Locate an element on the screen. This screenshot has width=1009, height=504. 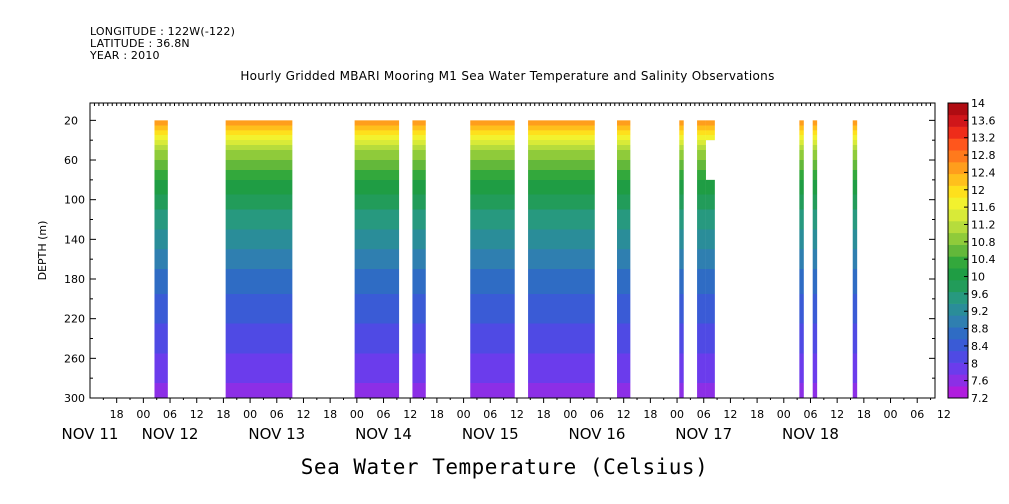
colorbar-tick-label: 12.4 is located at coordinates (983, 172).